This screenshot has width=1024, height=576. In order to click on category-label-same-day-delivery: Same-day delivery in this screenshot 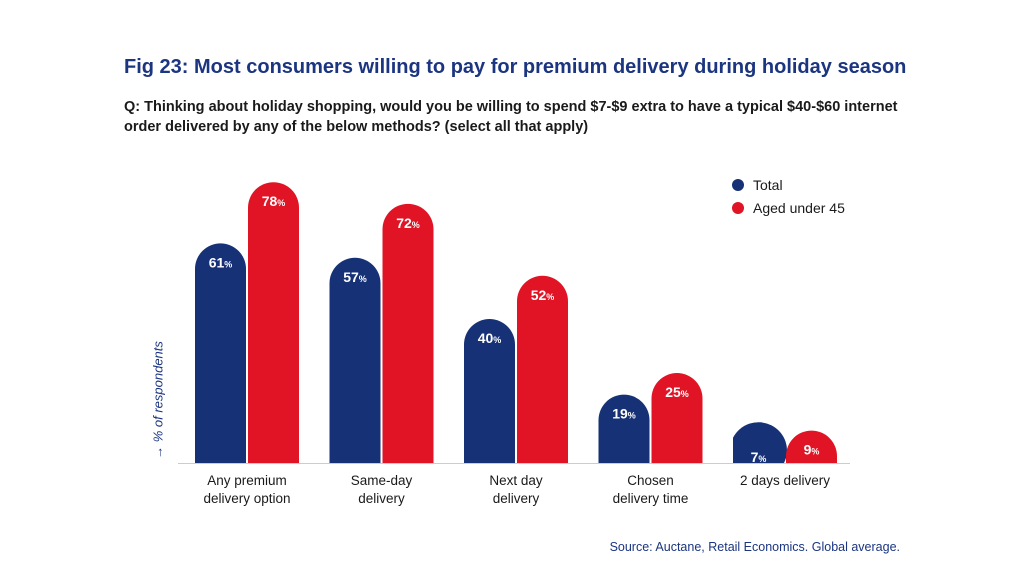, I will do `click(382, 489)`.